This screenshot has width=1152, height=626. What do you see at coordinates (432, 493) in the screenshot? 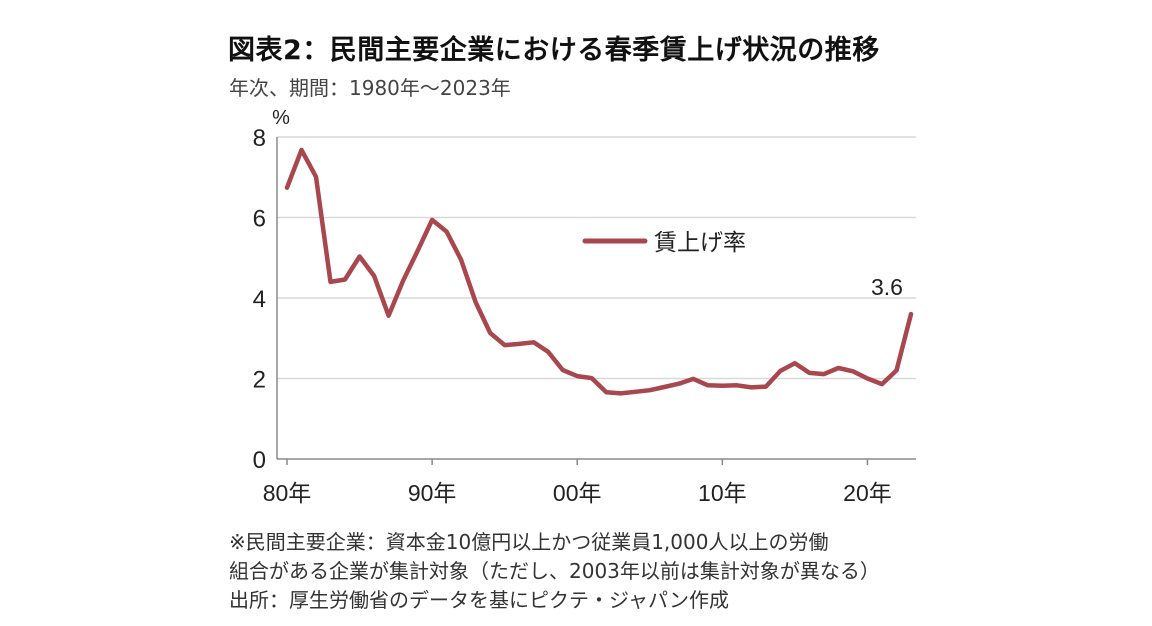
I see `x-tick-label-1990: 90年` at bounding box center [432, 493].